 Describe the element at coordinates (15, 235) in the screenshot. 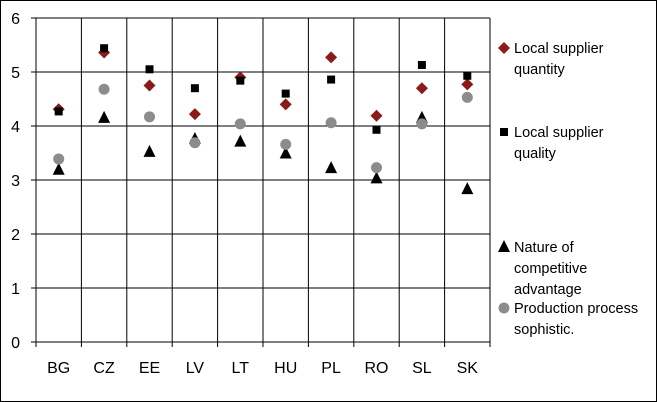

I see `y-tick-label: 2` at that location.